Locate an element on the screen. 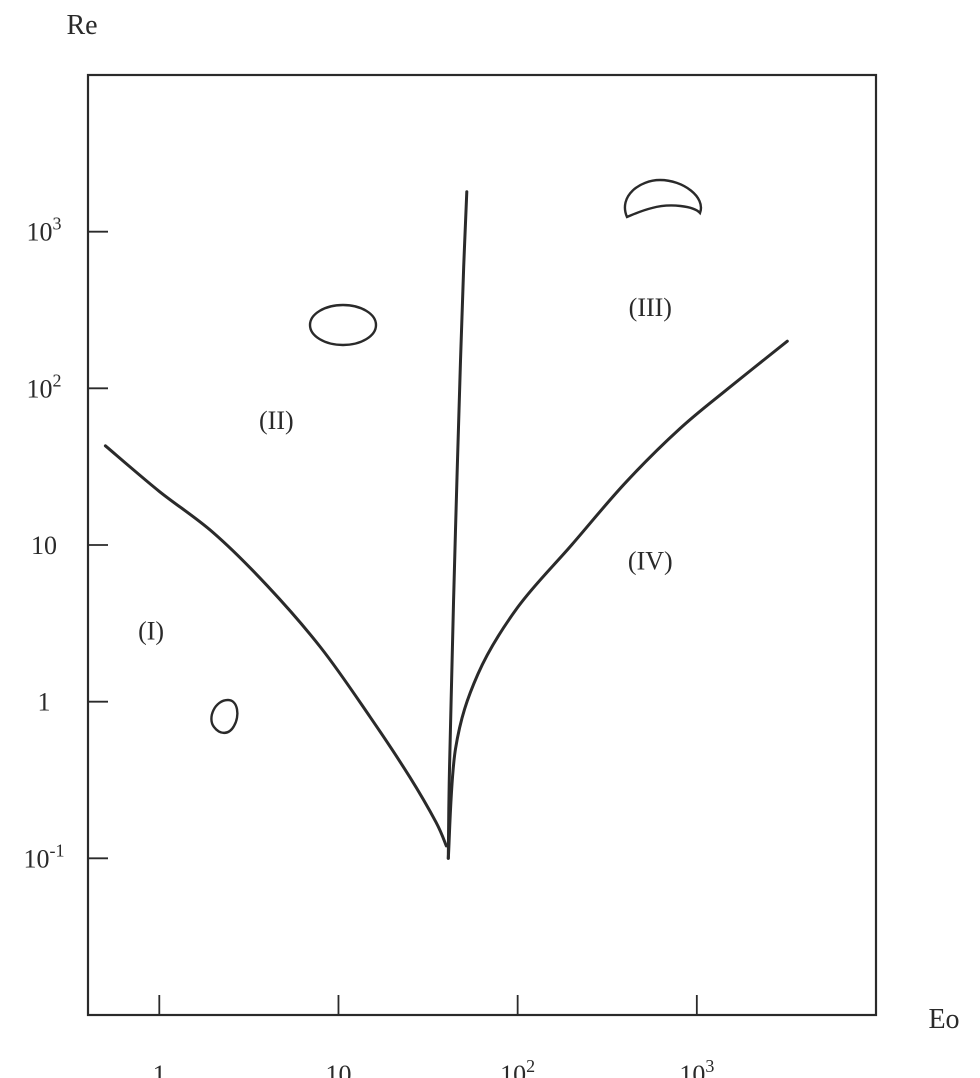 The image size is (980, 1078). region-label: (I) is located at coordinates (151, 630).